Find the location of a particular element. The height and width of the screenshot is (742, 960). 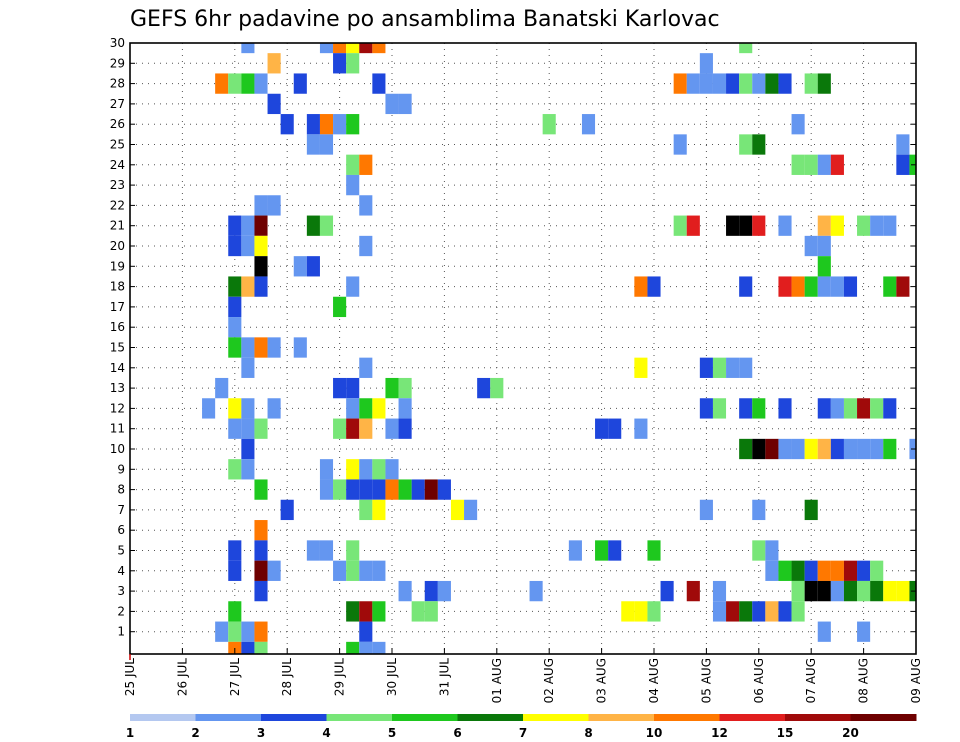

y-tick-label: 28 is located at coordinates (117, 84).